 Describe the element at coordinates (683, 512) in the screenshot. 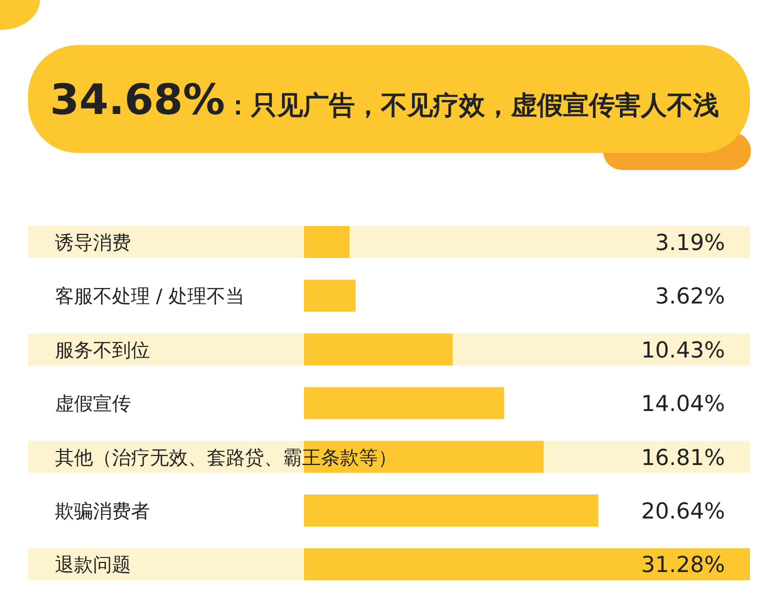

I see `data-label: 20.64%` at that location.